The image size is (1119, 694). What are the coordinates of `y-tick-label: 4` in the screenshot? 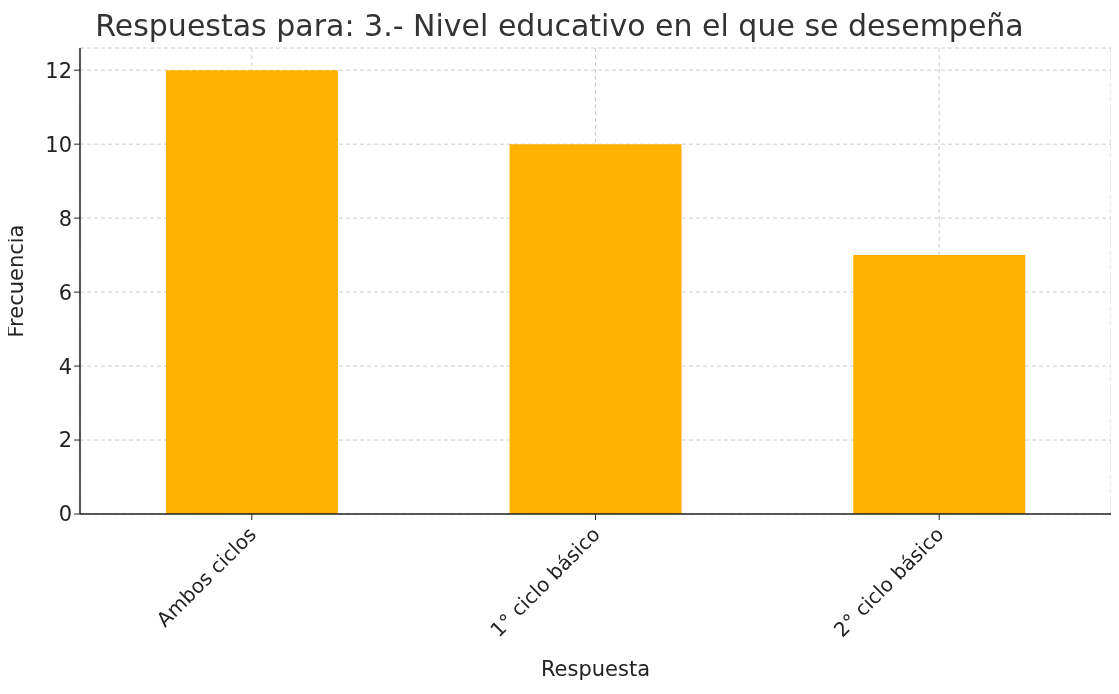 It's located at (65, 366).